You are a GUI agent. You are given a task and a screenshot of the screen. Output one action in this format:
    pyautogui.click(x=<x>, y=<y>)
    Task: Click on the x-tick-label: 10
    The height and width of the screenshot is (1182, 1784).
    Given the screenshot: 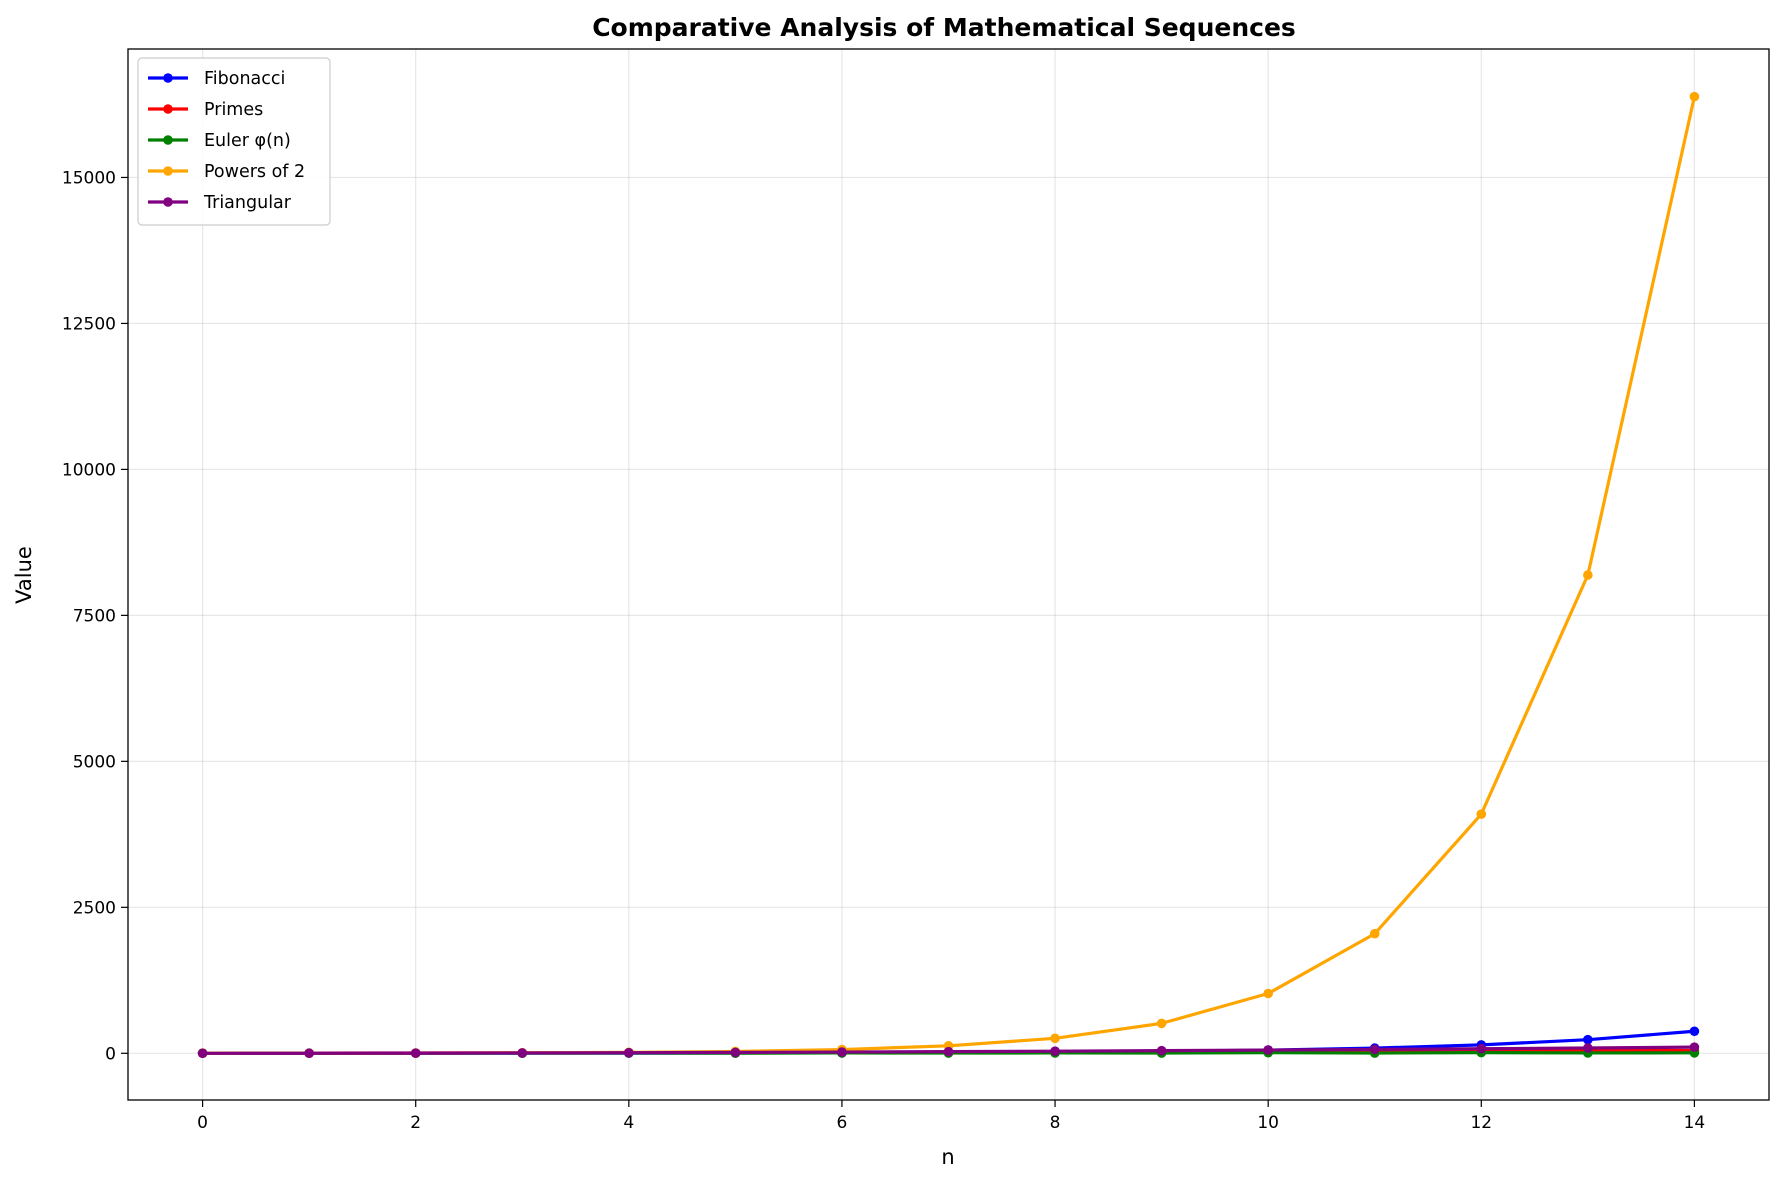 What is the action you would take?
    pyautogui.click(x=1268, y=1123)
    